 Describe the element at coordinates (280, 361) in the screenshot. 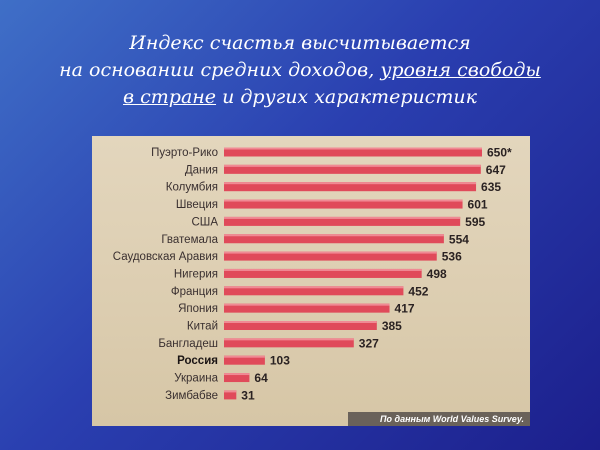

I see `value-label: 103` at that location.